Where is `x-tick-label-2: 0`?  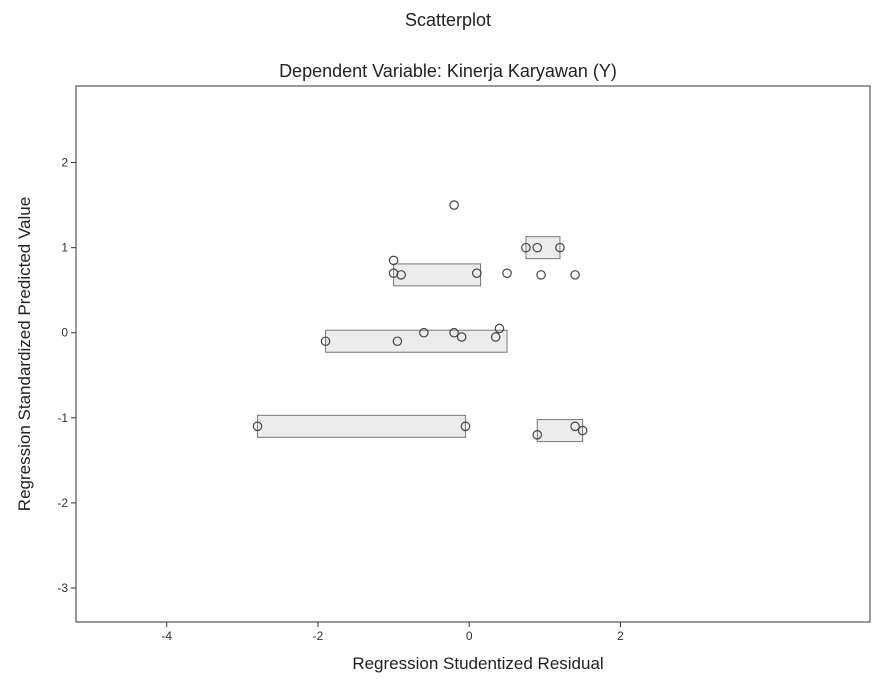
x-tick-label-2: 0 is located at coordinates (469, 636).